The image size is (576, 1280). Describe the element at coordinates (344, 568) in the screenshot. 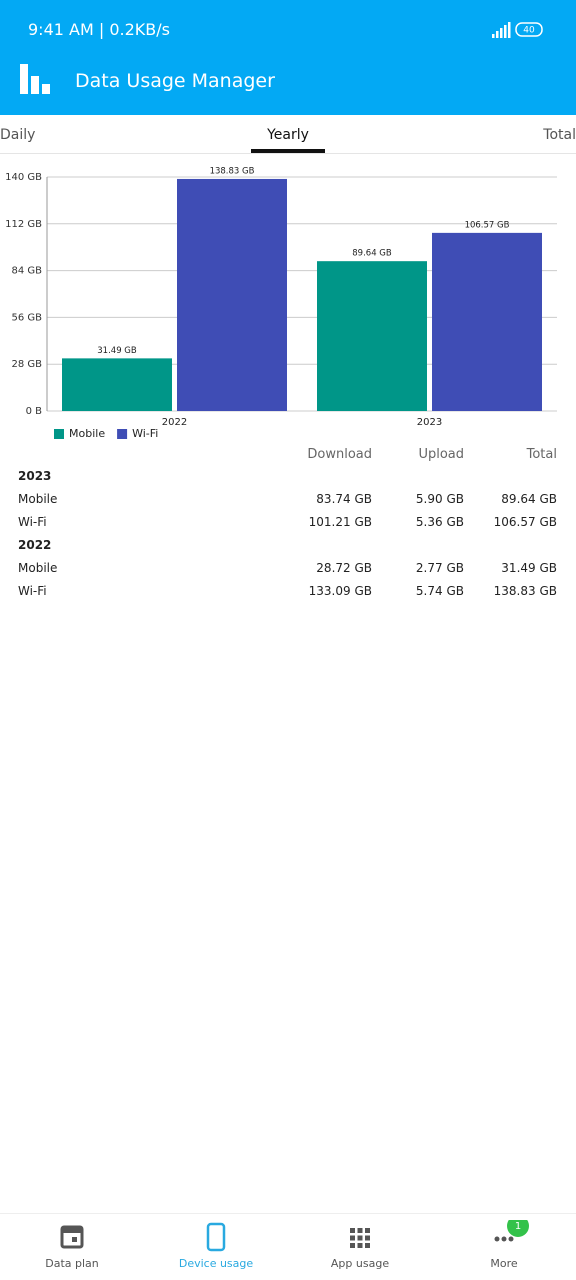

I see `table-cell: 28.72 GB` at that location.